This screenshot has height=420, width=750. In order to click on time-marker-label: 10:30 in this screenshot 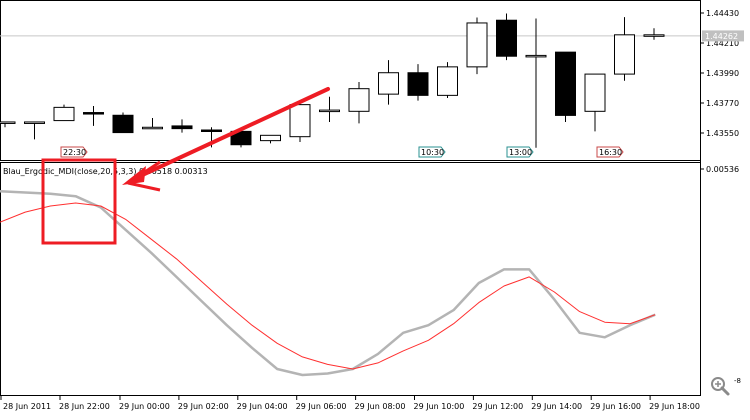, I will do `click(432, 152)`.